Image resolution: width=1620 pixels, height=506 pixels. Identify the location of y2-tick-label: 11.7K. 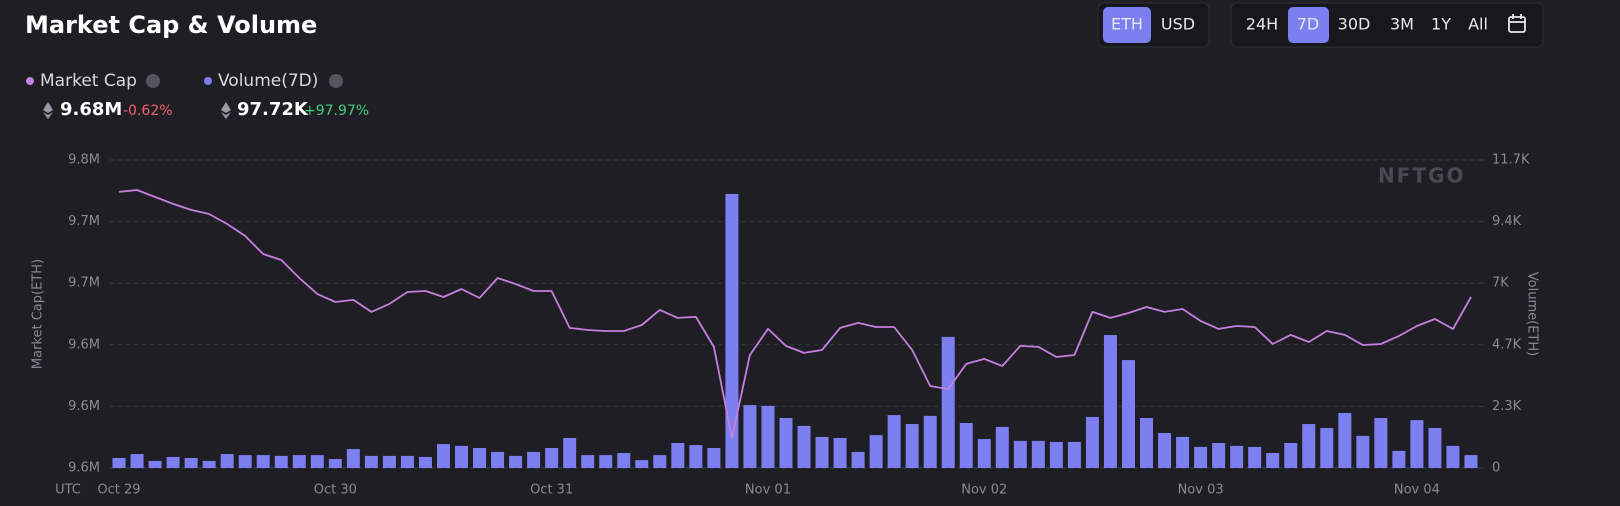
(1511, 160).